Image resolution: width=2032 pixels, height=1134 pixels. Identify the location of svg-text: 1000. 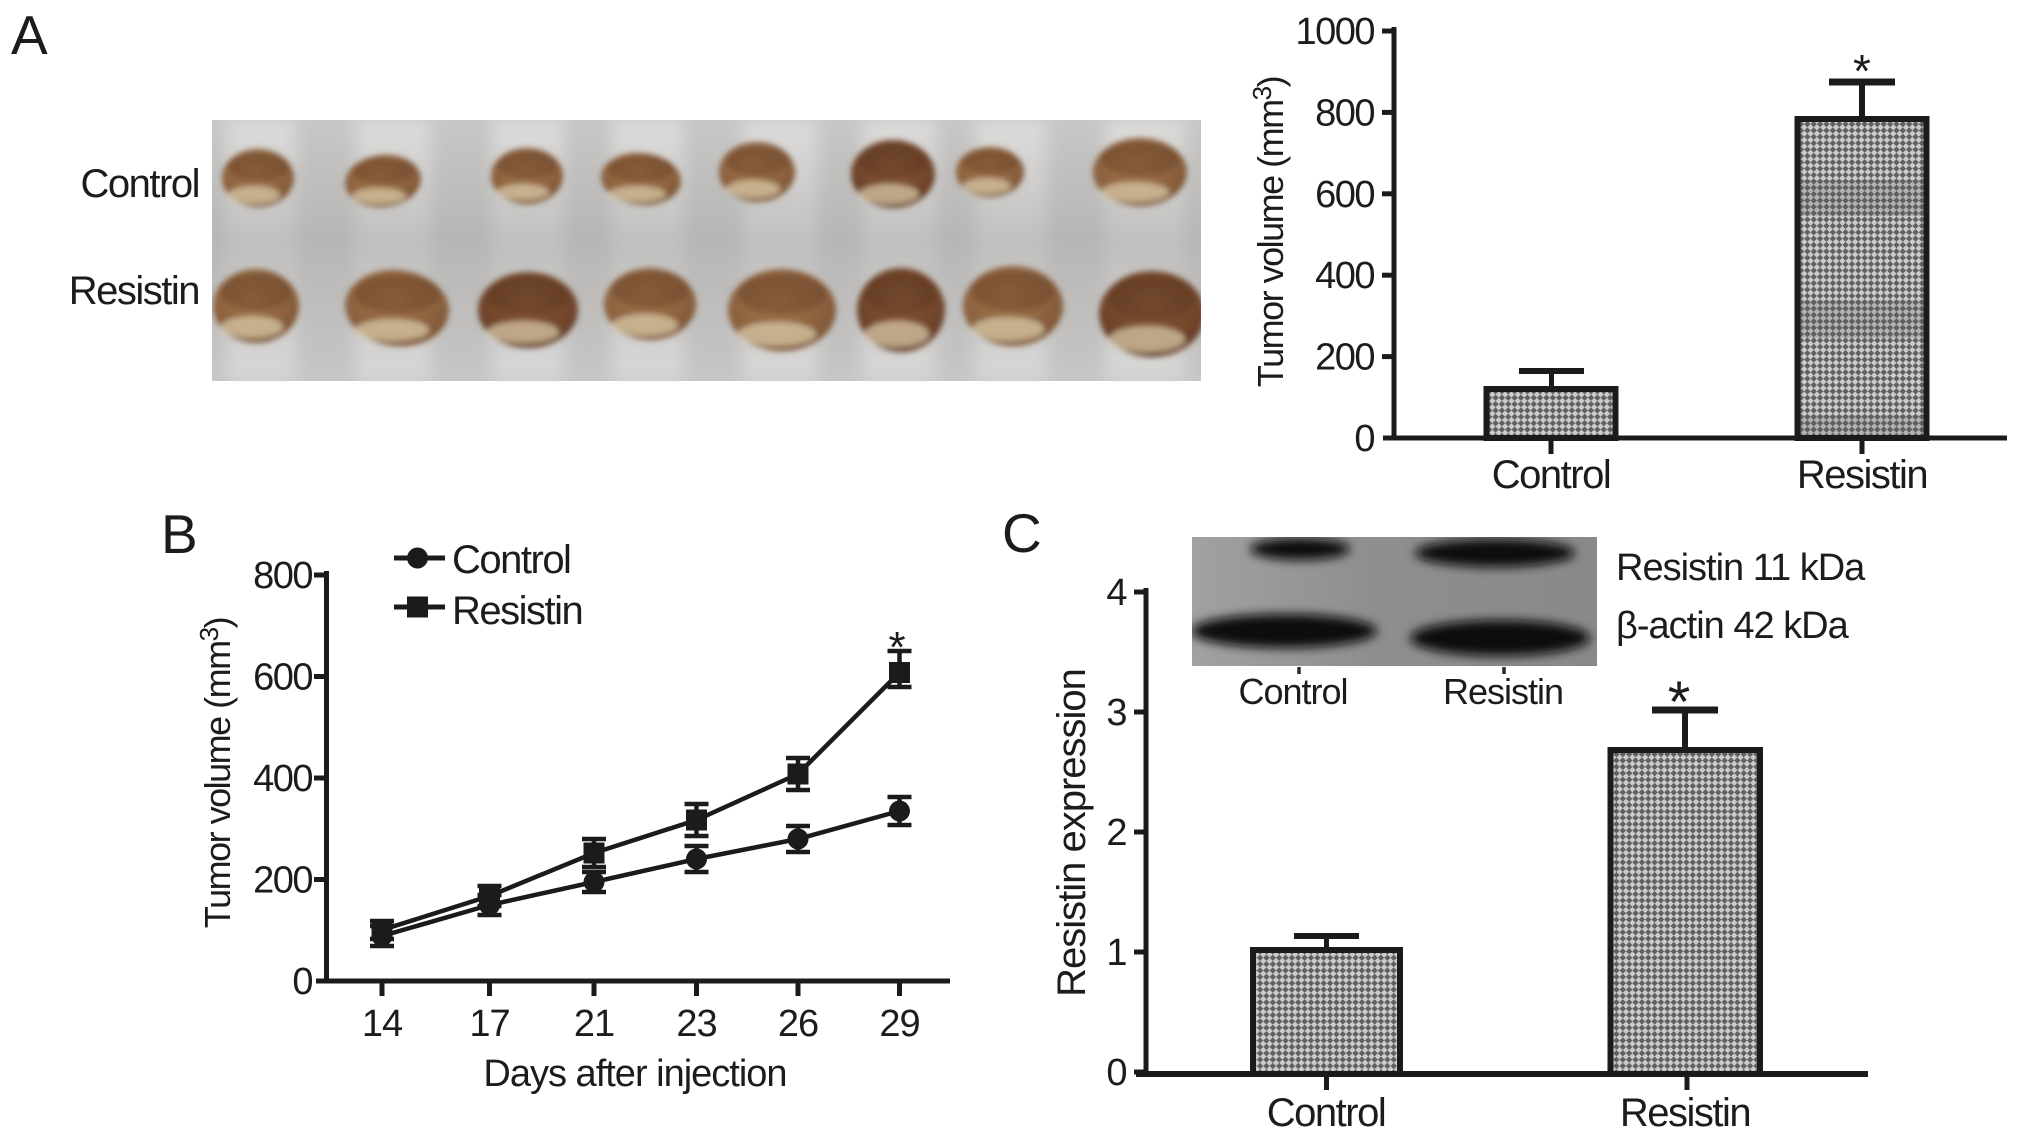
(1334, 32).